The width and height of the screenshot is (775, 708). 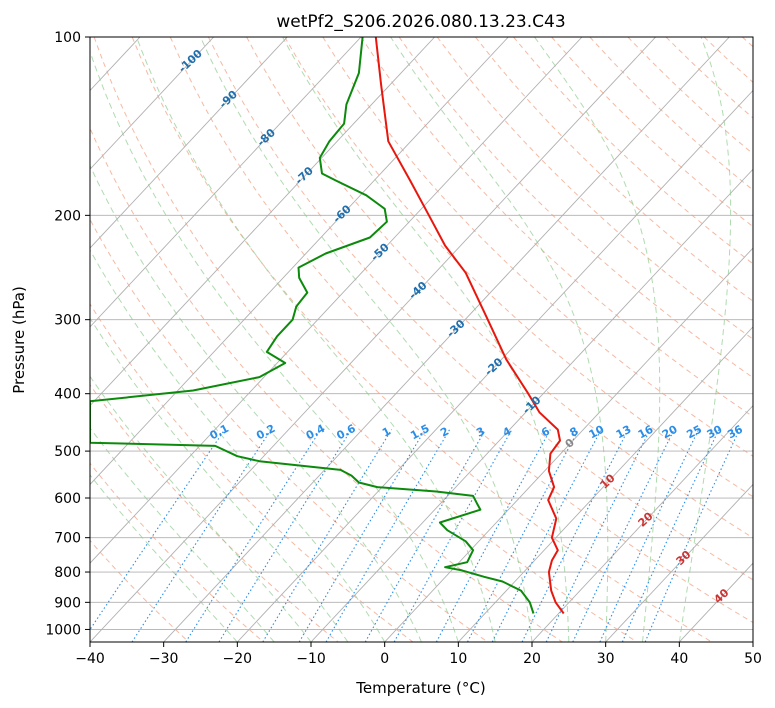 What do you see at coordinates (67, 573) in the screenshot?
I see `y-tick-label: 800` at bounding box center [67, 573].